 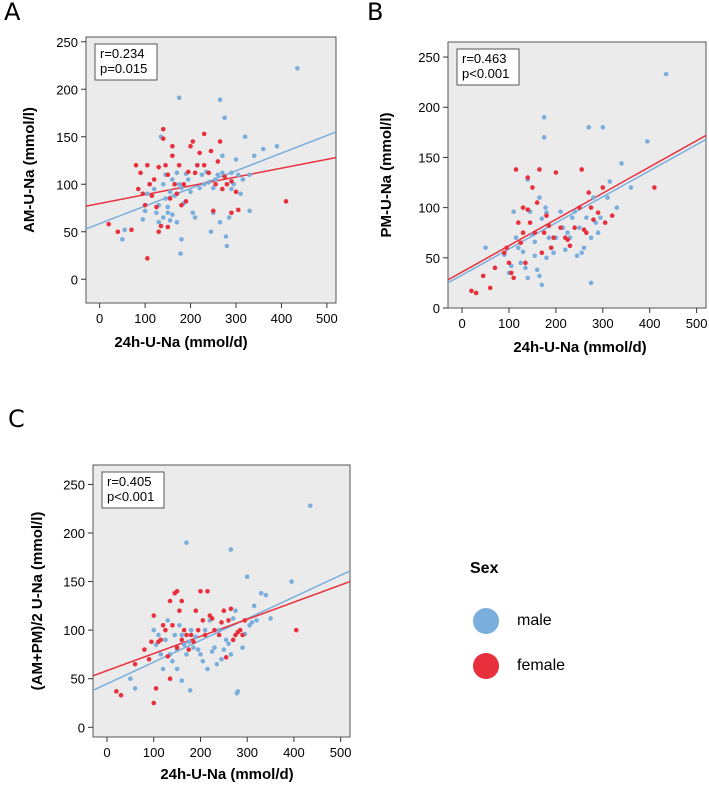 I want to click on y-tick-label: 150, so click(x=429, y=157).